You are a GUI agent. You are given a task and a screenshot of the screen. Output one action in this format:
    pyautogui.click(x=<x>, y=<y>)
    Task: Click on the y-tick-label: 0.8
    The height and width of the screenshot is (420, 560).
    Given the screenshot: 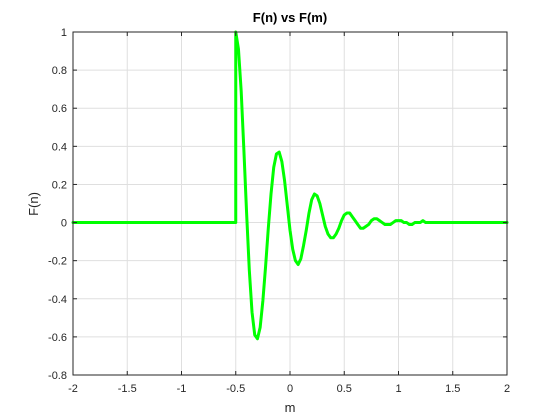 What is the action you would take?
    pyautogui.click(x=59, y=71)
    